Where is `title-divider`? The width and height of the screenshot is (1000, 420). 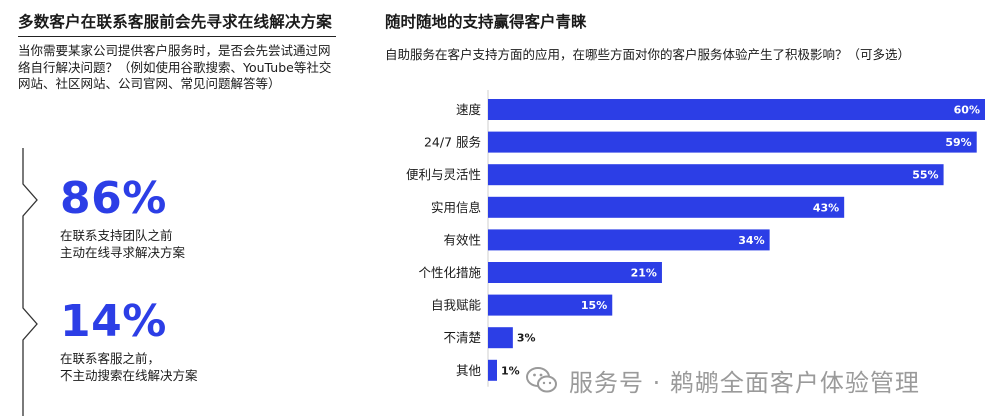
title-divider is located at coordinates (177, 36).